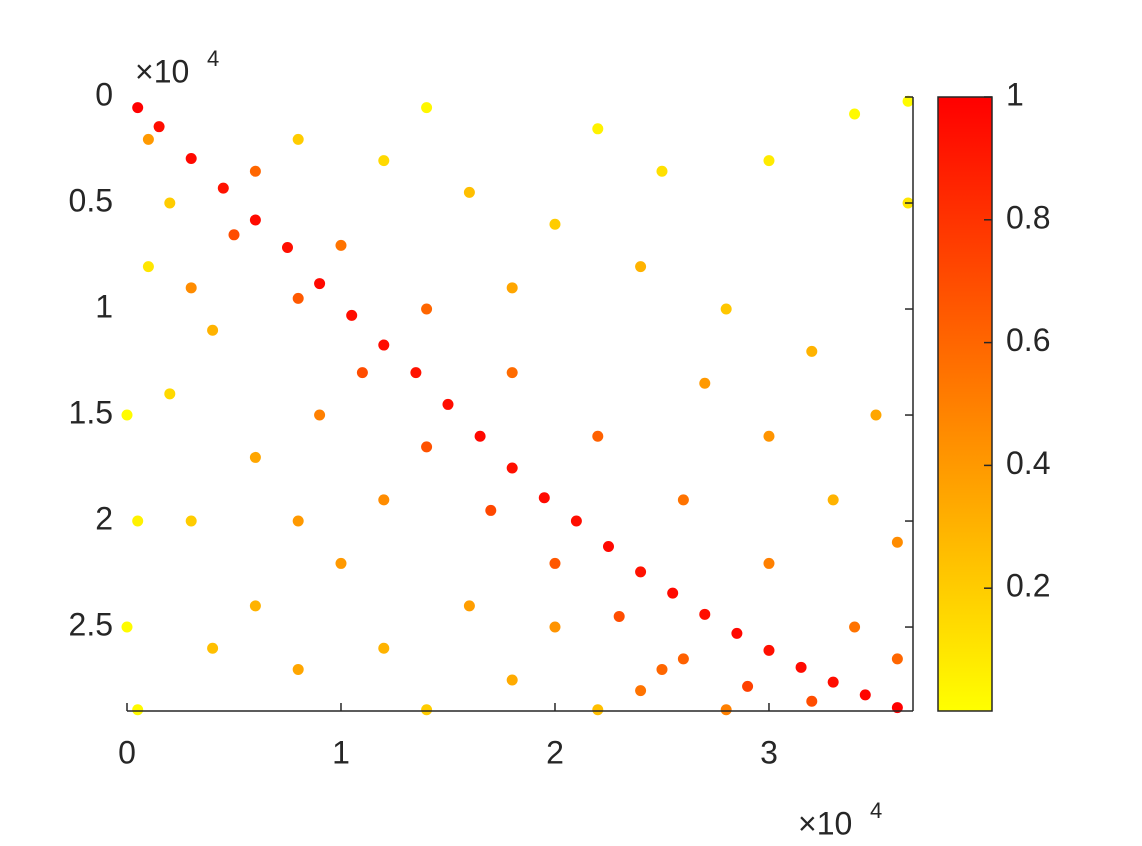 The height and width of the screenshot is (846, 1142). Describe the element at coordinates (341, 752) in the screenshot. I see `x-tick-label: 1` at that location.